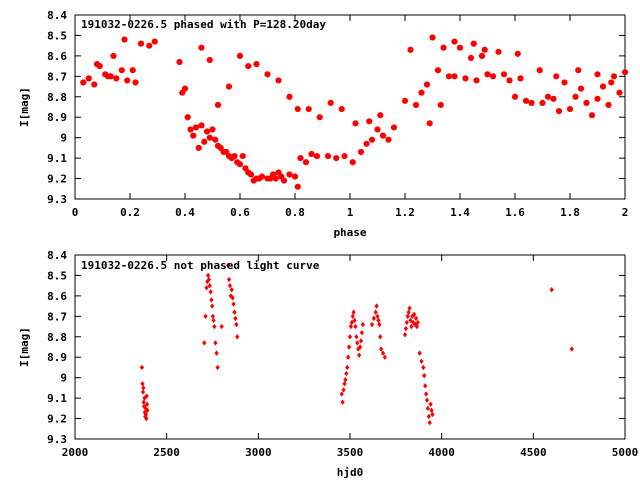  What do you see at coordinates (350, 452) in the screenshot?
I see `unphased-x-tick-label: 3500` at bounding box center [350, 452].